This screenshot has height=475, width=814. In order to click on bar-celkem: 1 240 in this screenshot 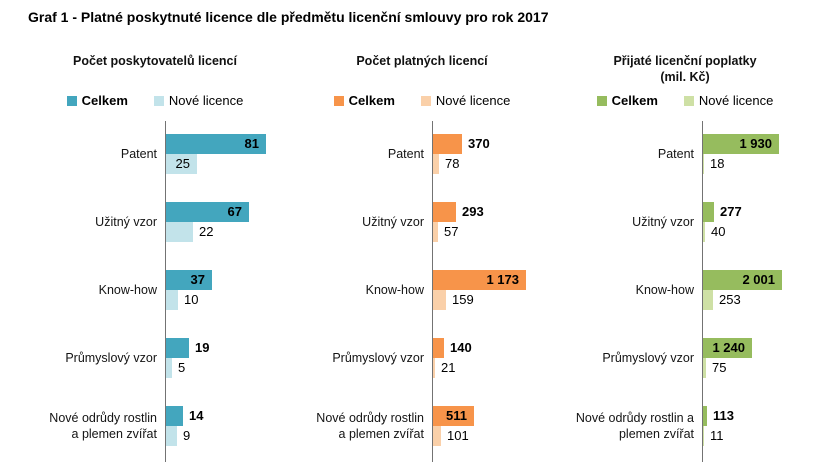, I will do `click(727, 348)`.